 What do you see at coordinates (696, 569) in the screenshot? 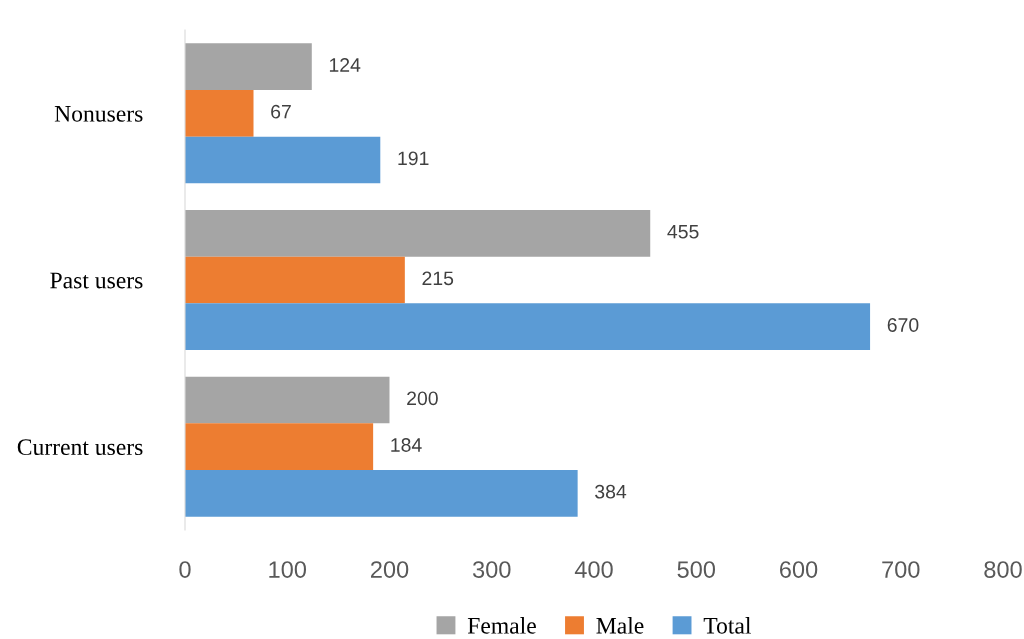
I see `x-tick-label: 500` at bounding box center [696, 569].